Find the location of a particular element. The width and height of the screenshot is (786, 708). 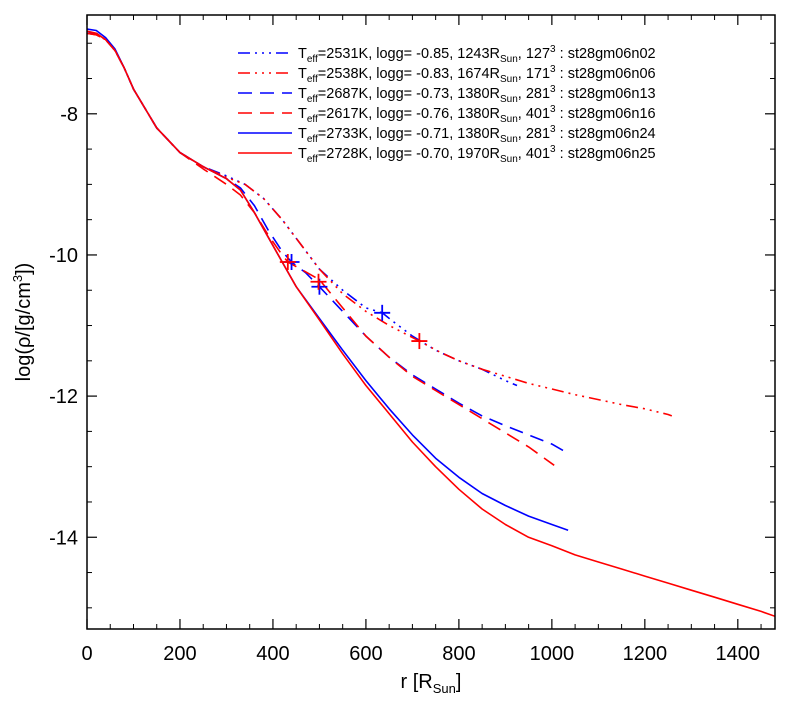

x-tick-label: 400 is located at coordinates (272, 654).